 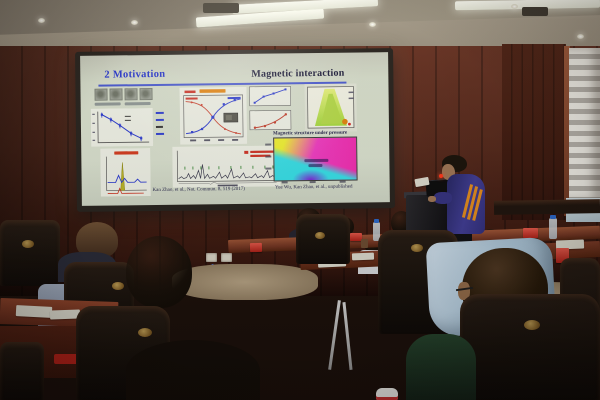 What do you see at coordinates (226, 166) in the screenshot?
I see `plot-diffraction-pattern` at bounding box center [226, 166].